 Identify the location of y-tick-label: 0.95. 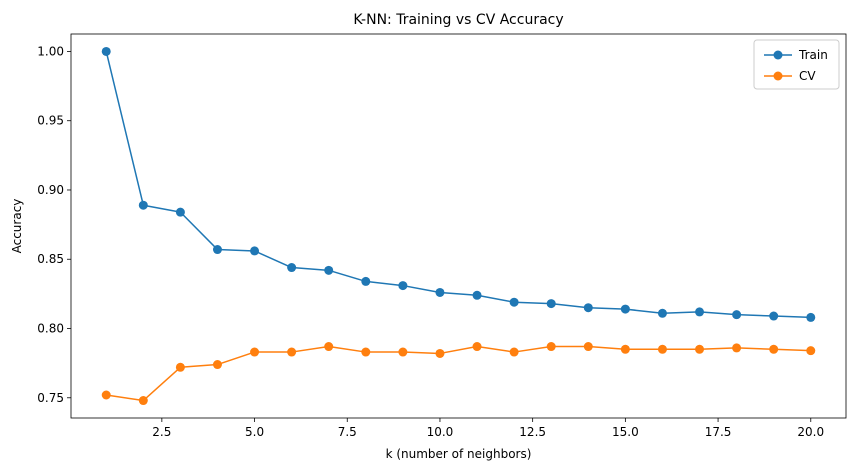
(50, 121).